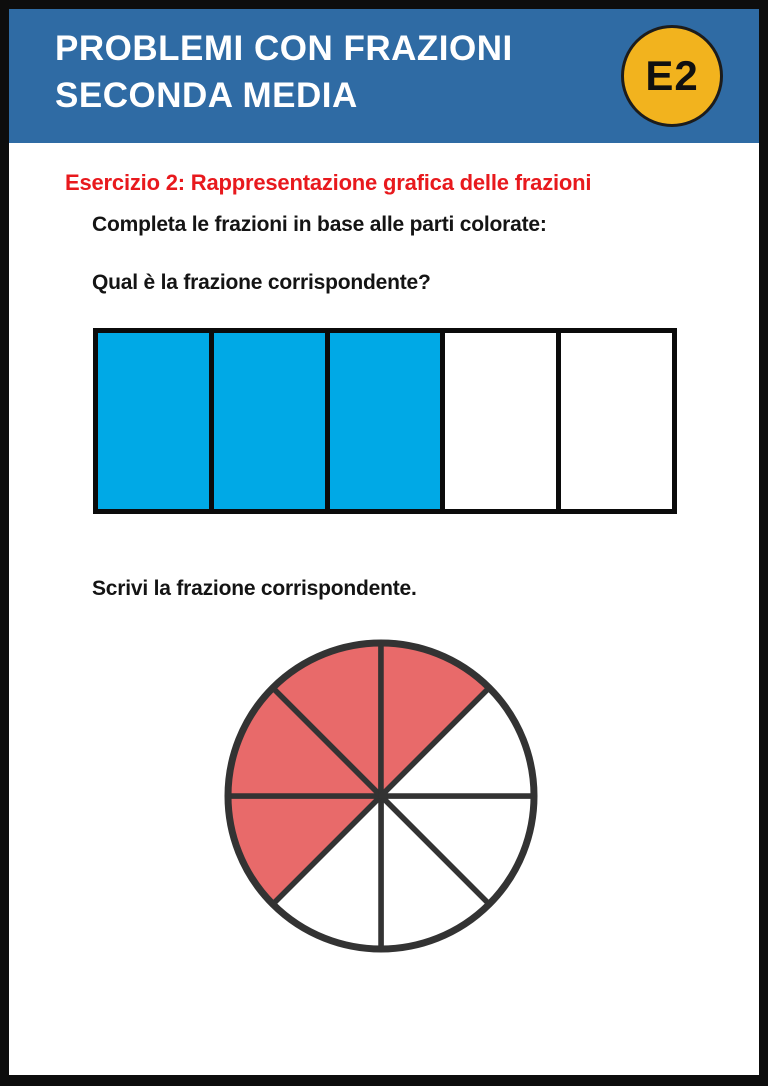 The image size is (768, 1086). I want to click on badge-label: E2, so click(672, 75).